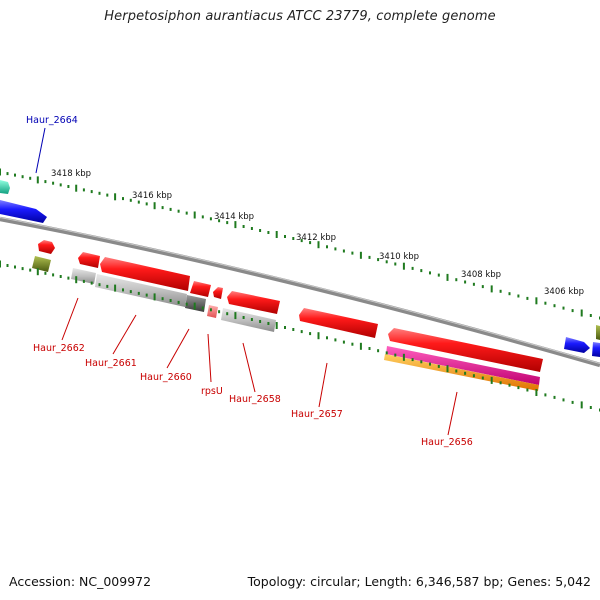  What do you see at coordinates (218, 293) in the screenshot?
I see `gene-red-rpsu` at bounding box center [218, 293].